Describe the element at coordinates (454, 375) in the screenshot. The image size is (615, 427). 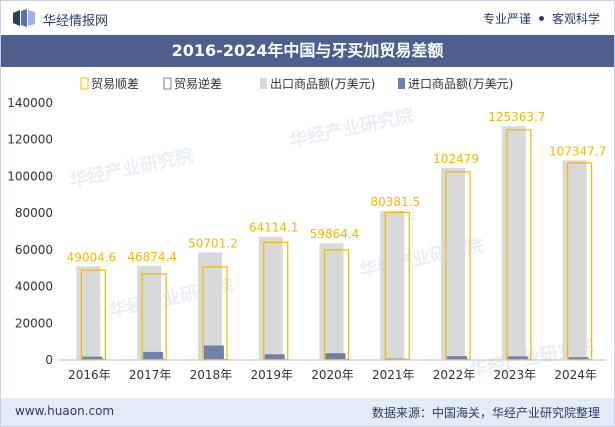
I see `x-tick-label: 2022年` at that location.